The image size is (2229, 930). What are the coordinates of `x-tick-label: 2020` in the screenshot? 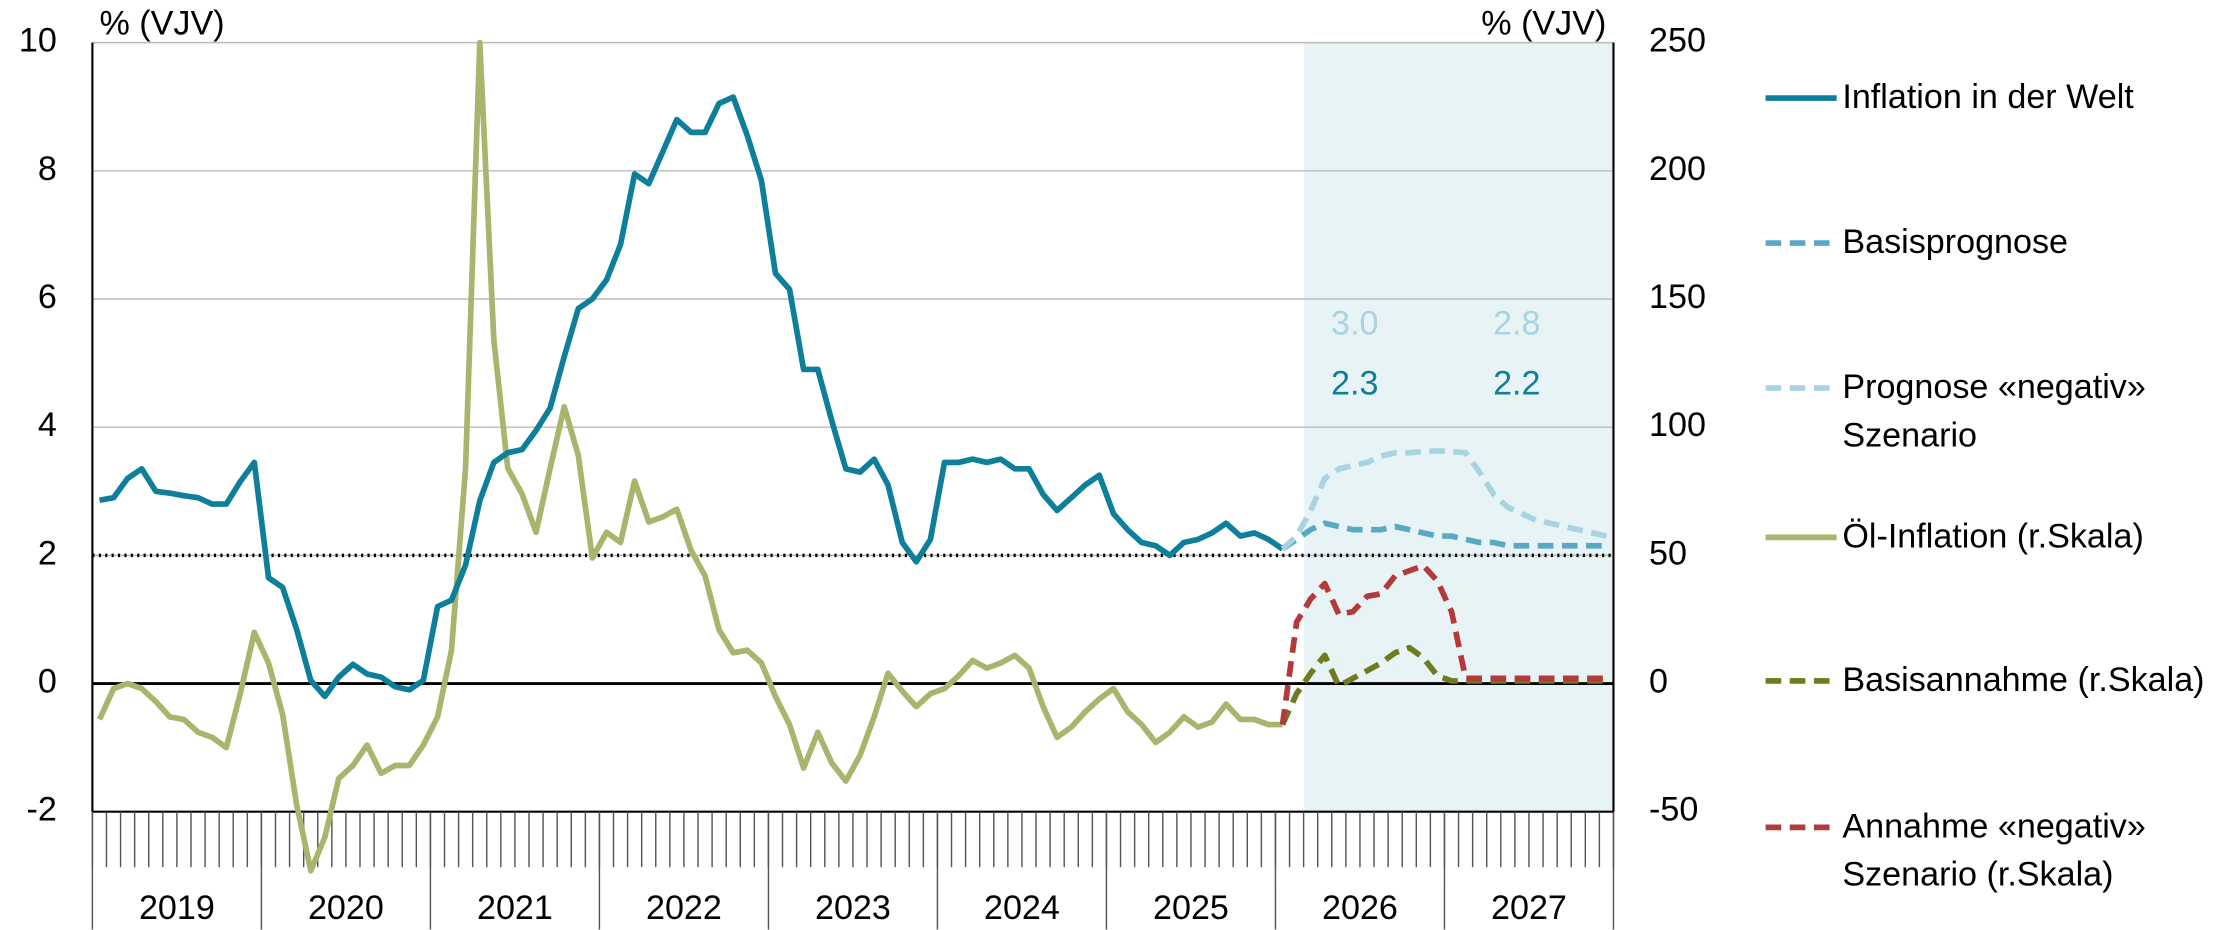 It's located at (346, 908).